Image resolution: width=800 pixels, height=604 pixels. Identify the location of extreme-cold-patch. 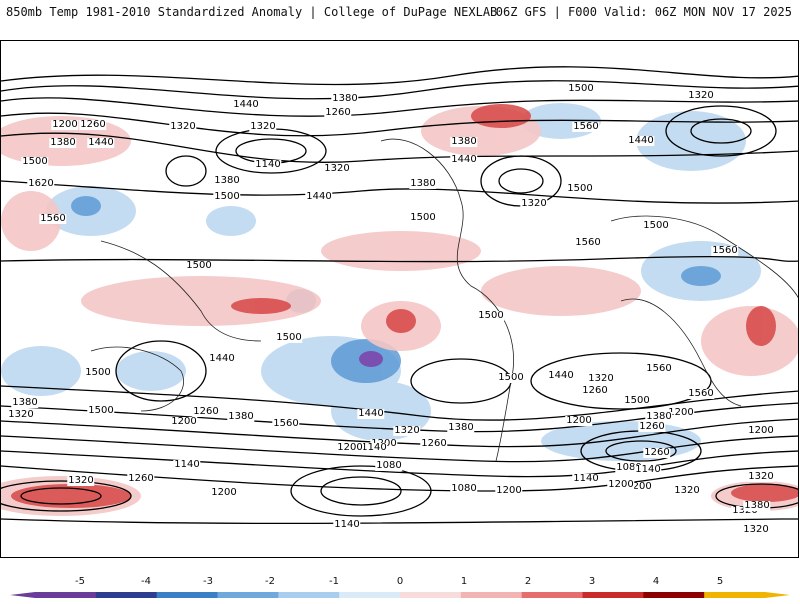
(371, 359).